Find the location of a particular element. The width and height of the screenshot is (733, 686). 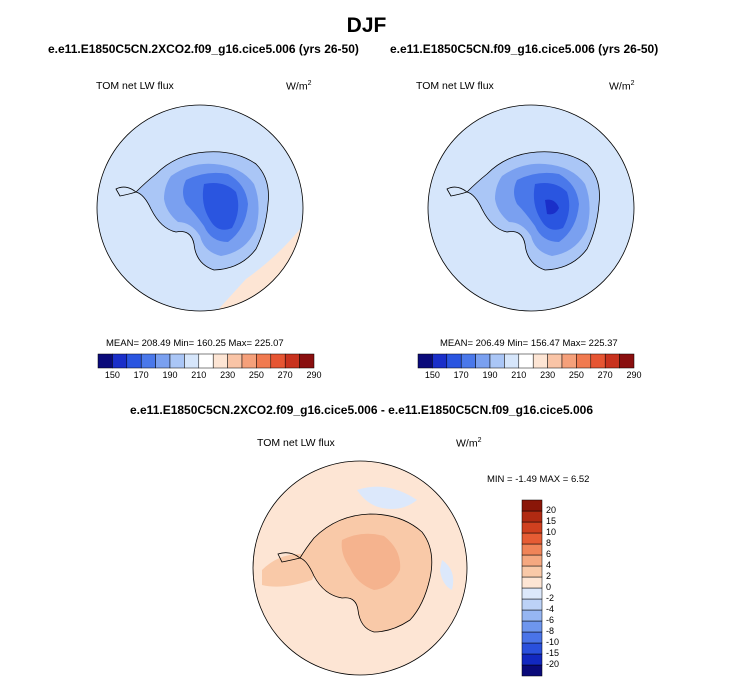

panel-1-polar-map is located at coordinates (200, 208).